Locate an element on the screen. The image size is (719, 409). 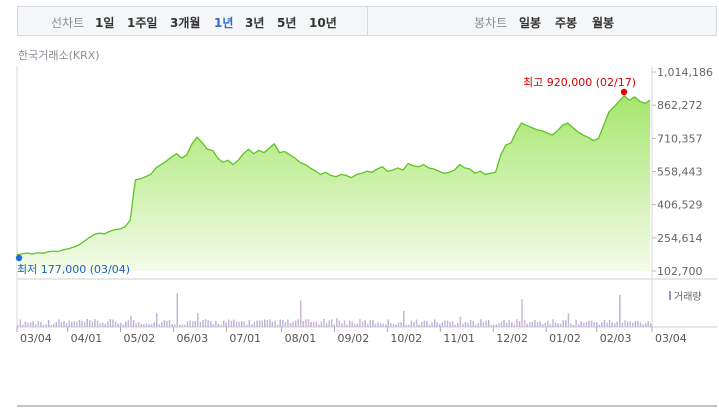
x-tick-label: 03/04 is located at coordinates (671, 338).